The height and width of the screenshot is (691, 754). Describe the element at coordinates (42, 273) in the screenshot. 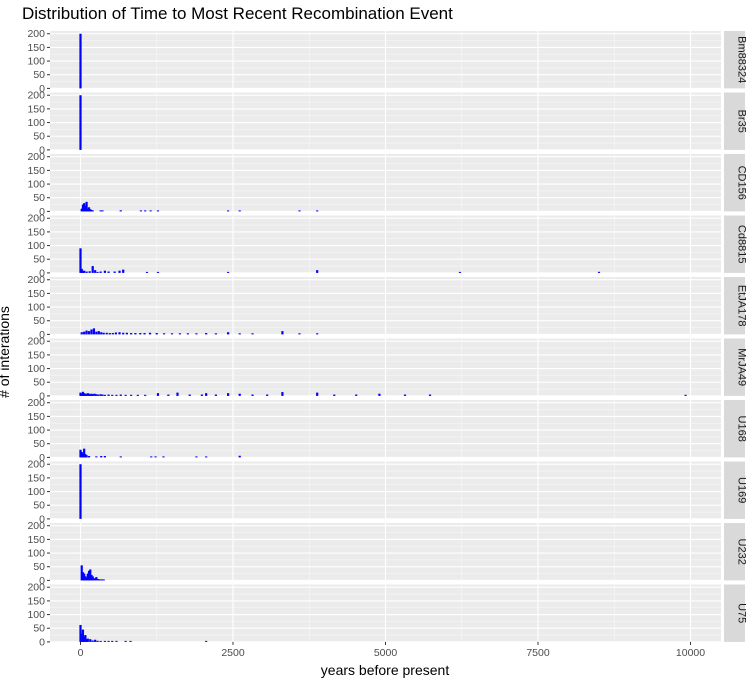

I see `y-tick-label: 0` at that location.